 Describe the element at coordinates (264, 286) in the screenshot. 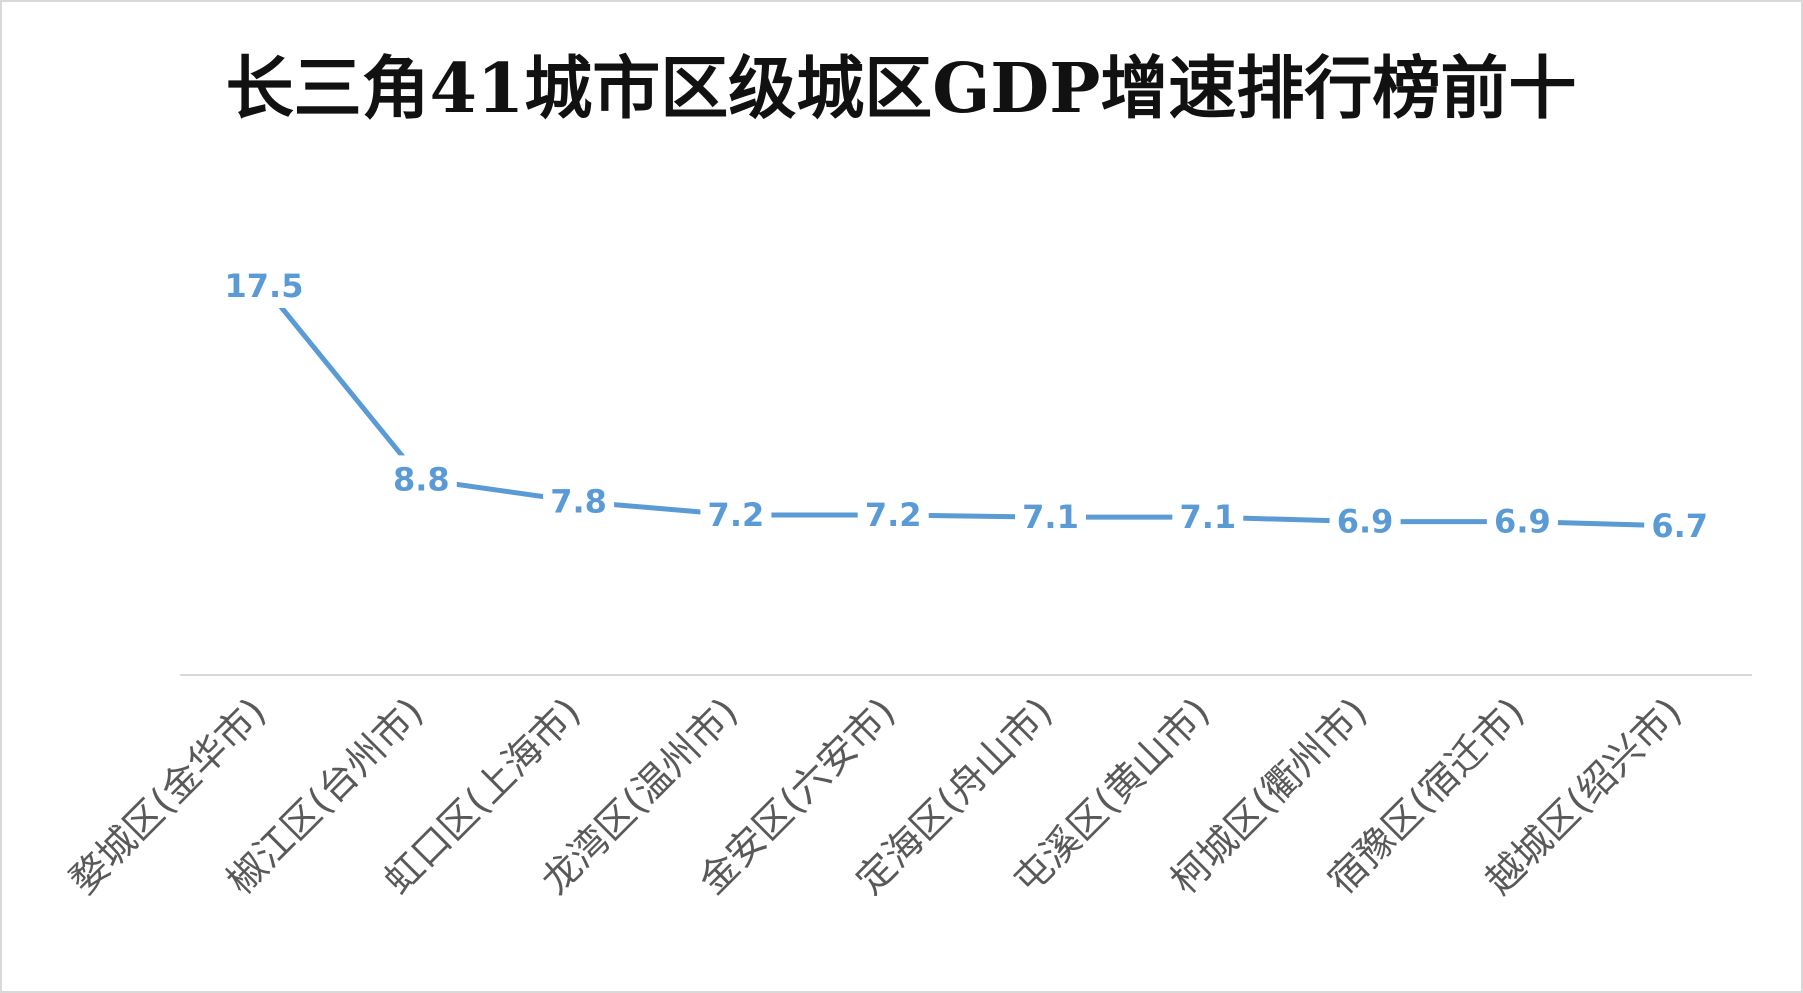

I see `data-label: 17.5` at that location.